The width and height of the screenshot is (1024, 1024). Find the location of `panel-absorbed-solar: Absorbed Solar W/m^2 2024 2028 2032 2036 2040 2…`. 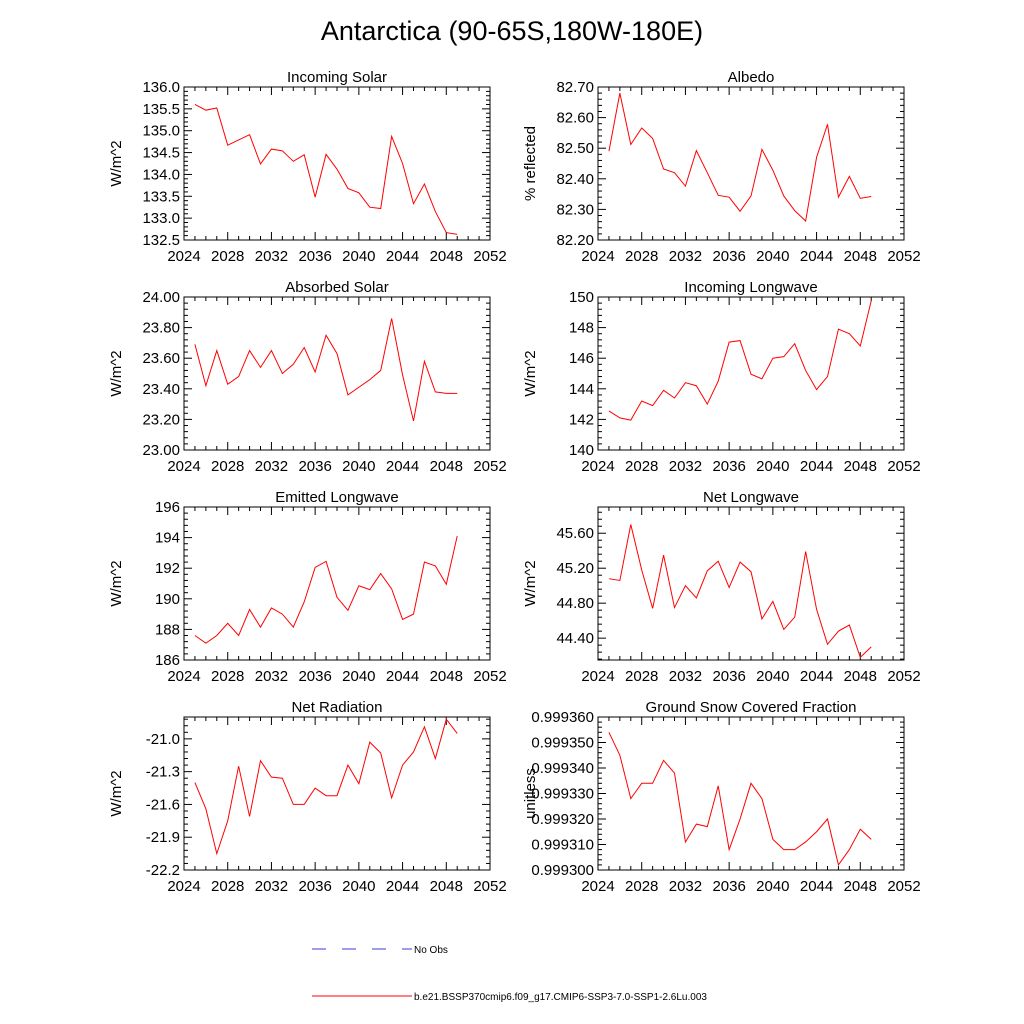

panel-absorbed-solar: Absorbed Solar W/m^2 2024 2028 2032 2036 2040 2… is located at coordinates (307, 377).